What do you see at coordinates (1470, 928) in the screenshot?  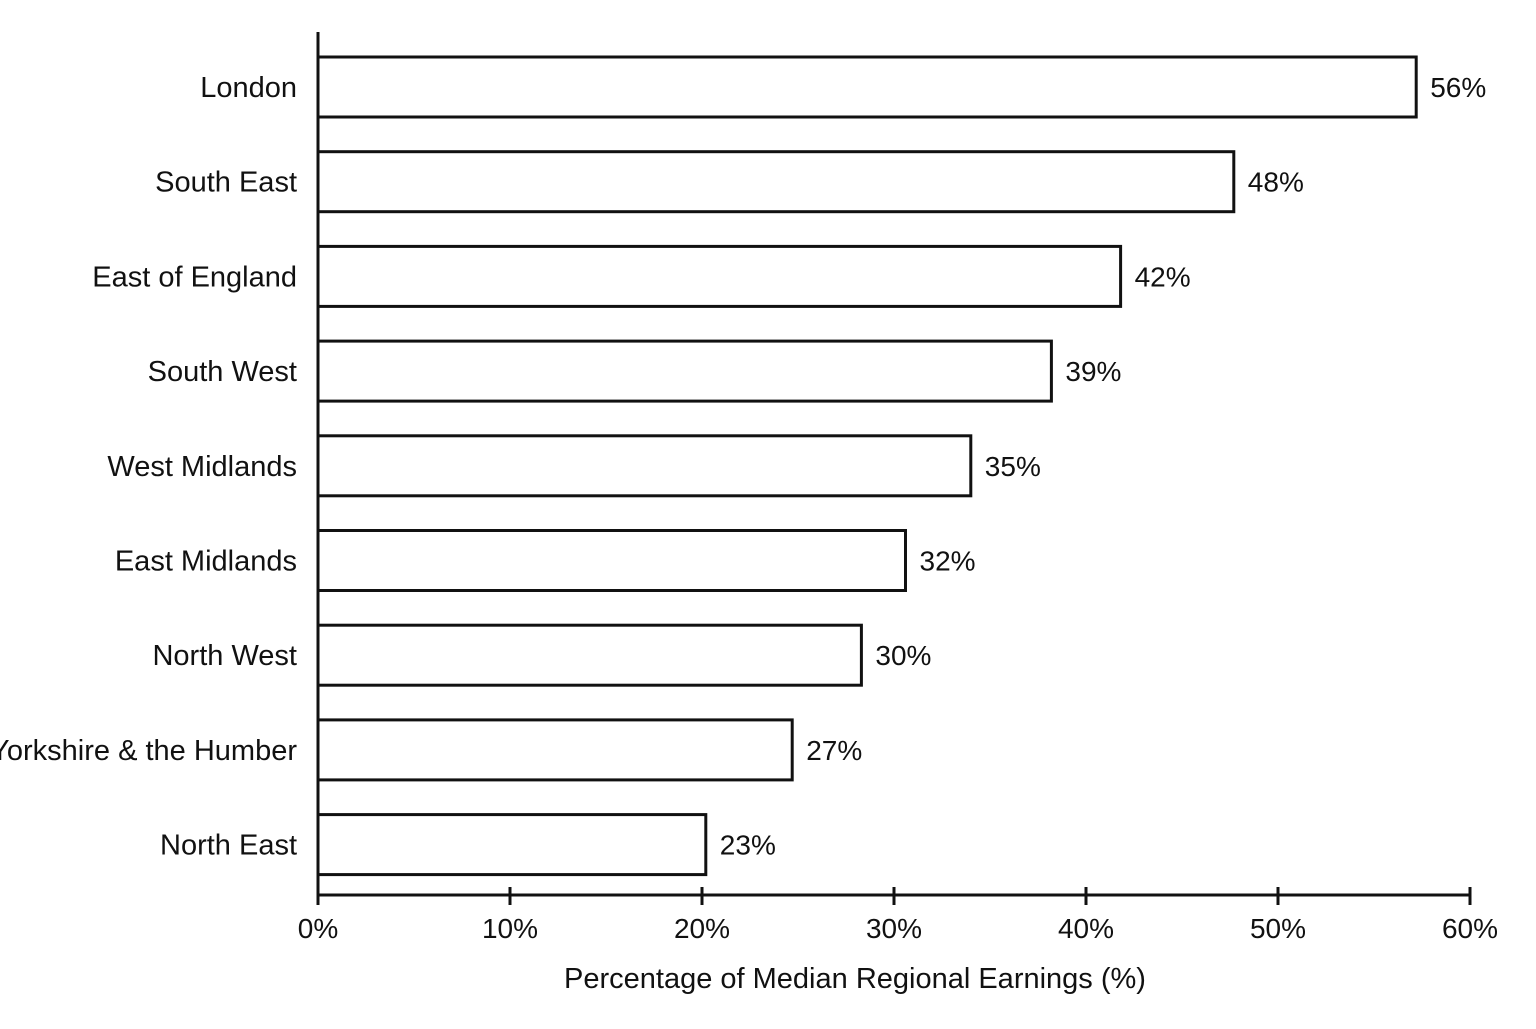 I see `x-tick-label-6: 60%` at bounding box center [1470, 928].